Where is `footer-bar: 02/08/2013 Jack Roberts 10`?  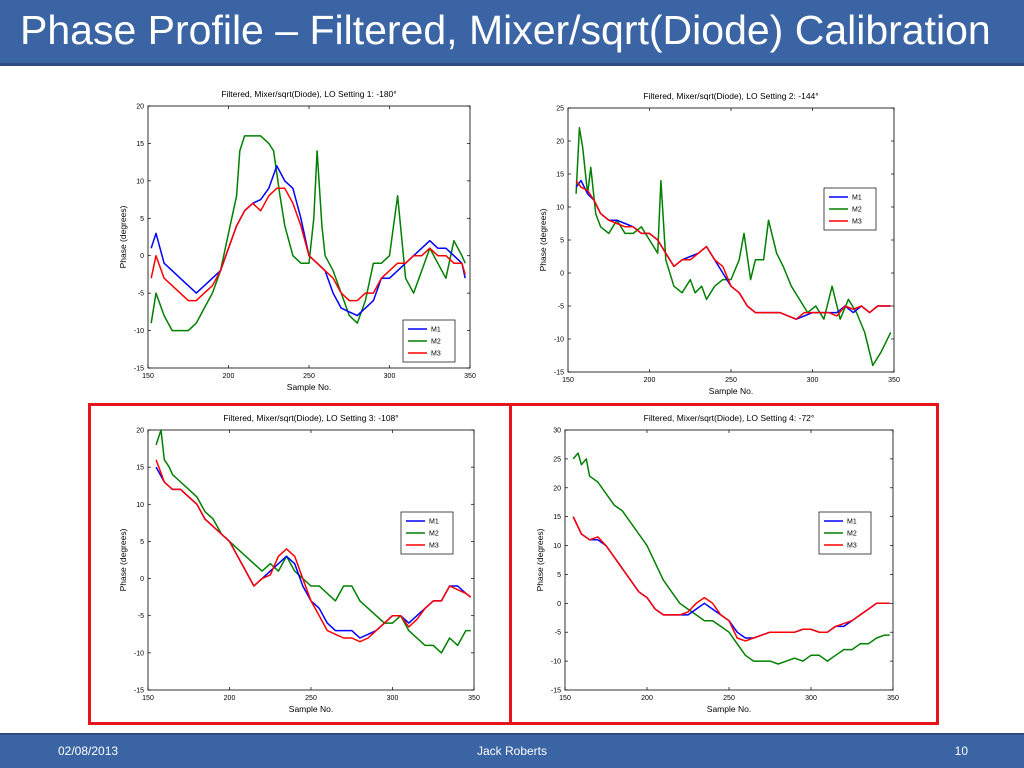
footer-bar: 02/08/2013 Jack Roberts 10 is located at coordinates (512, 750).